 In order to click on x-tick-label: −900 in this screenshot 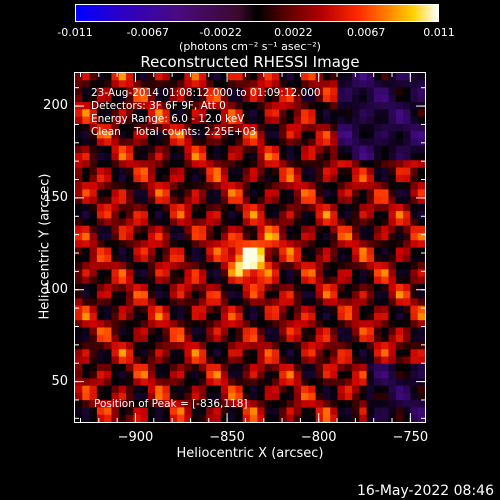, I will do `click(135, 437)`.